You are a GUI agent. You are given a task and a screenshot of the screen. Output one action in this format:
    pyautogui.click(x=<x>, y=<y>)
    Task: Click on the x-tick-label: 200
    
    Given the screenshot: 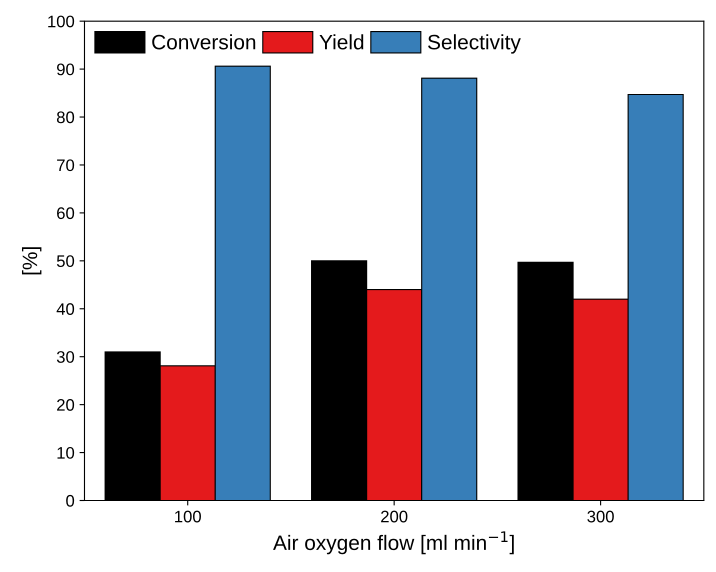 What is the action you would take?
    pyautogui.click(x=394, y=516)
    